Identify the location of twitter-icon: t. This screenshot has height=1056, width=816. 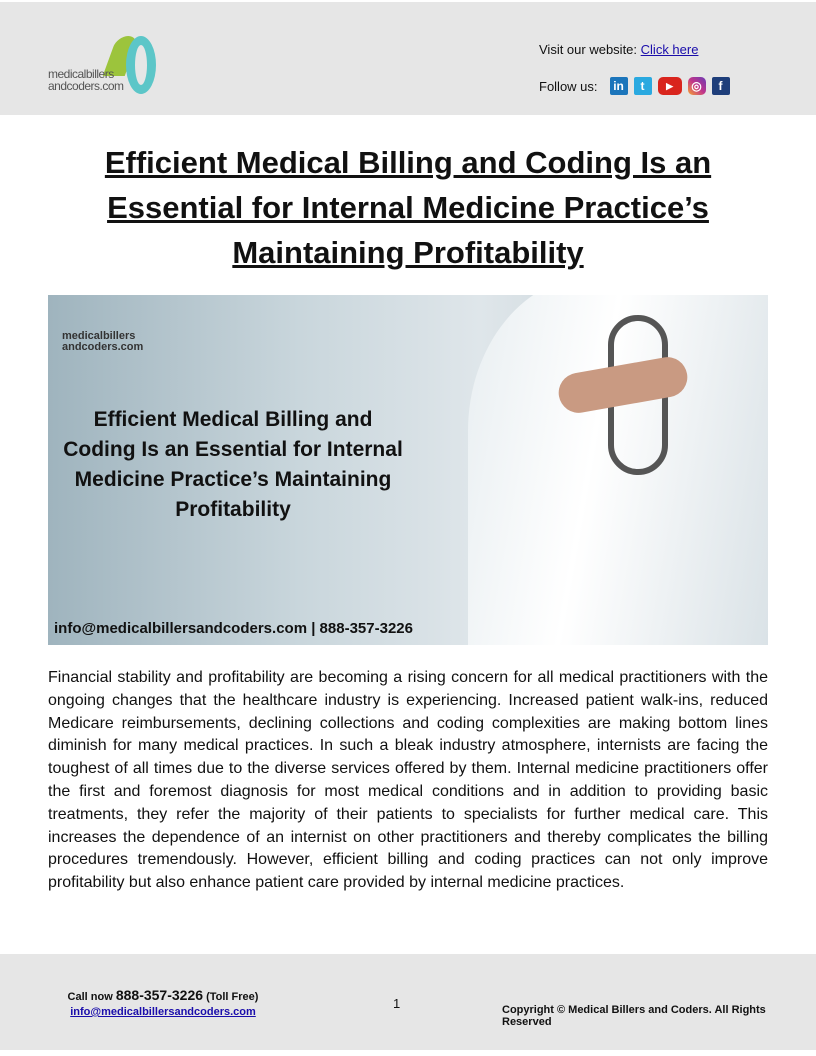
(642, 86).